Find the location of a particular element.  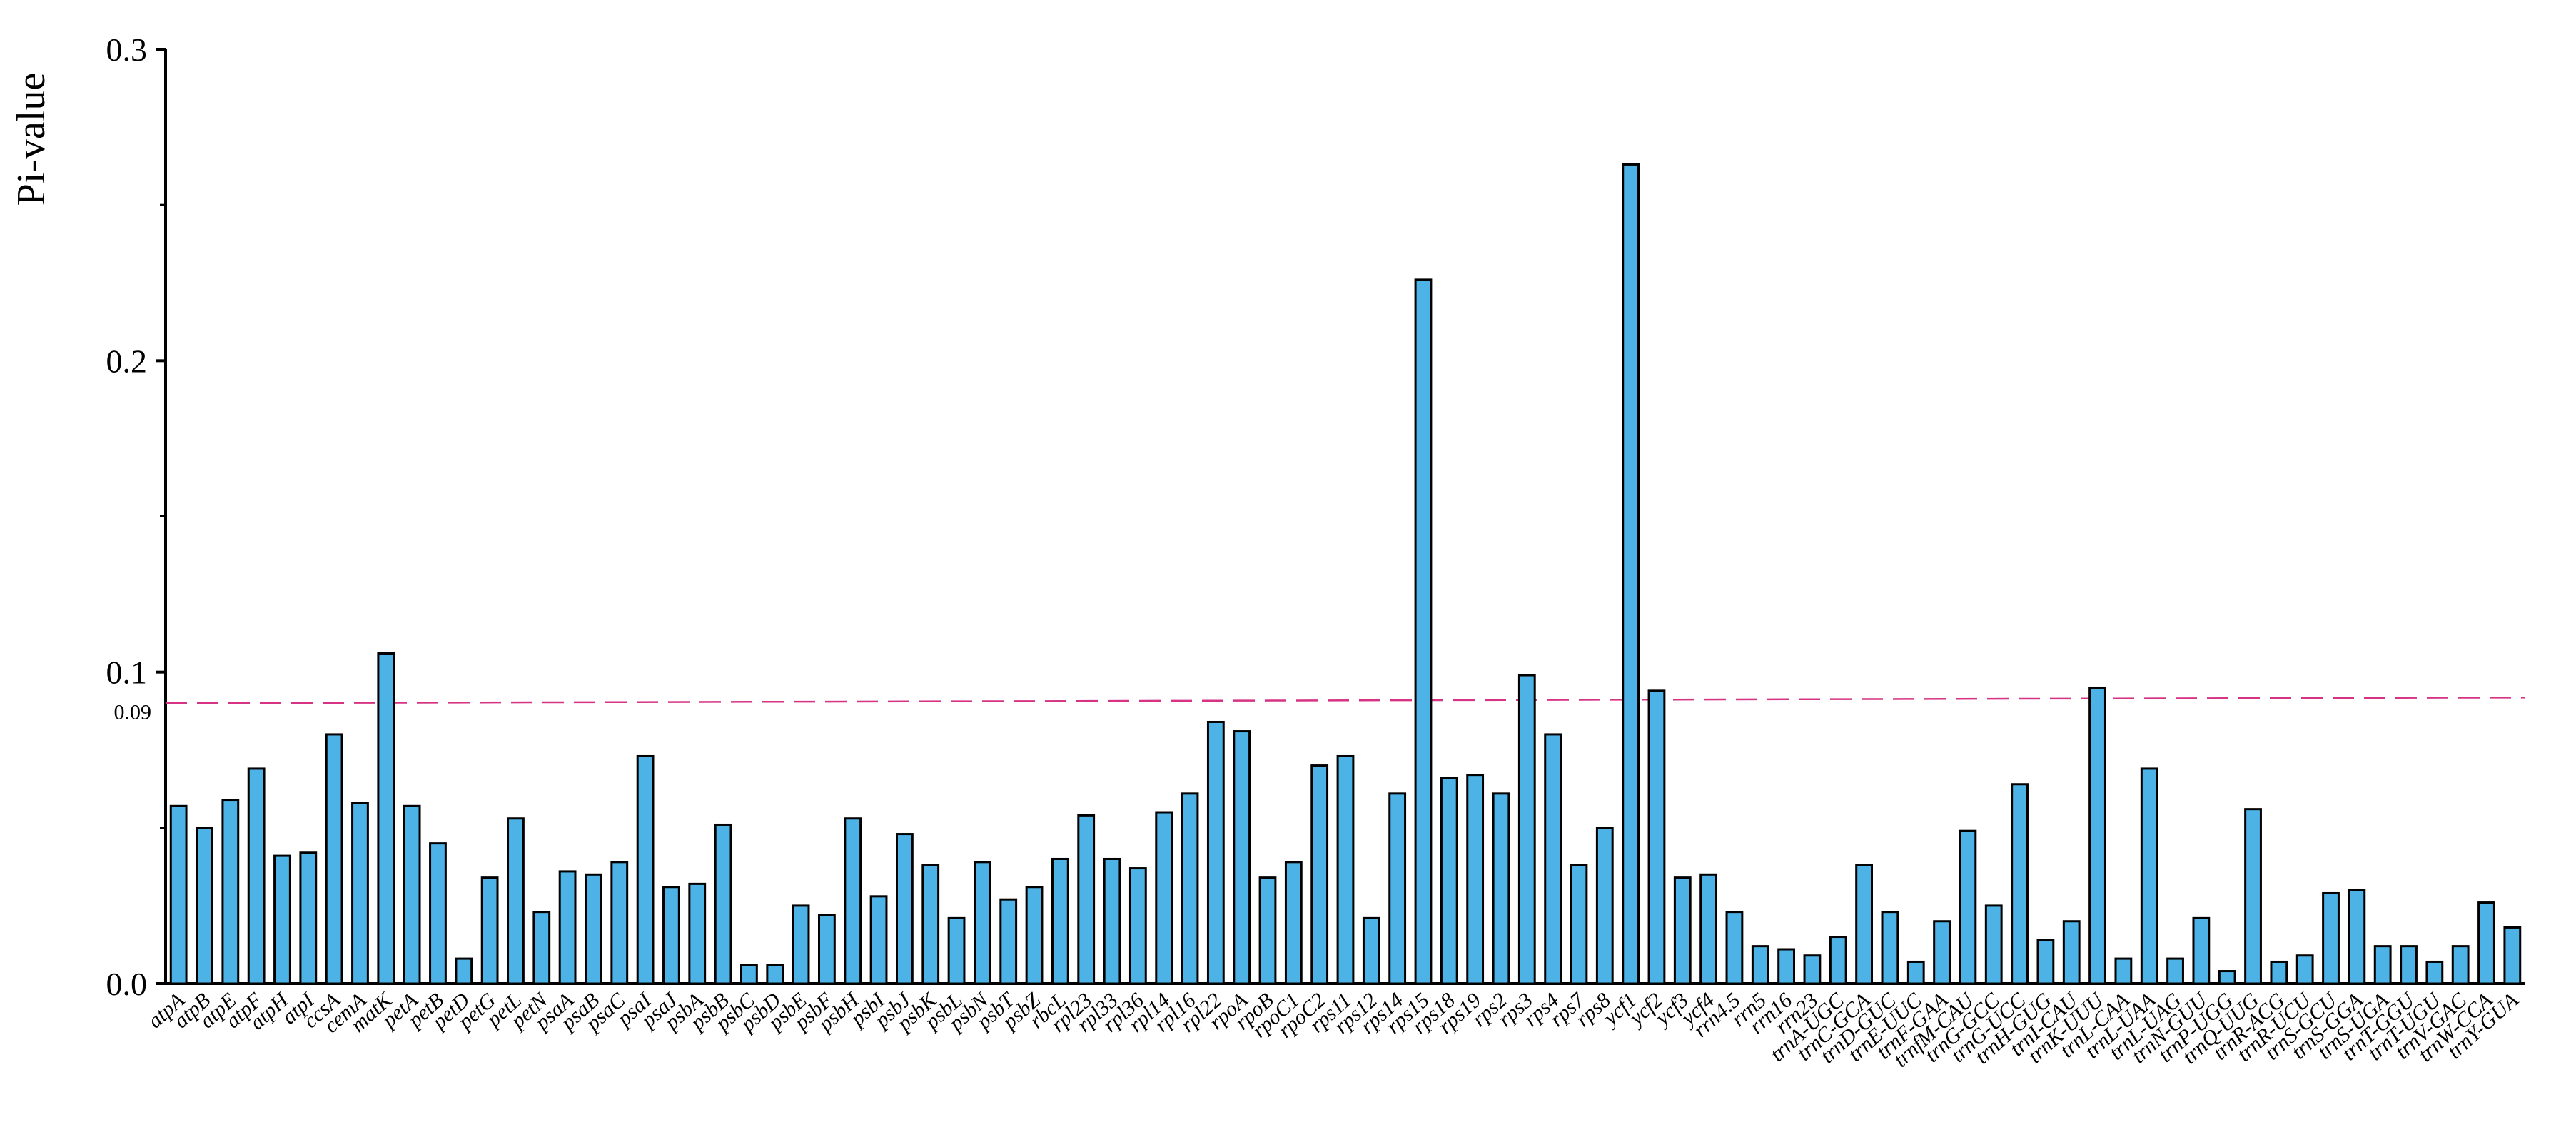

y-axis-title: Pi-value is located at coordinates (31, 139).